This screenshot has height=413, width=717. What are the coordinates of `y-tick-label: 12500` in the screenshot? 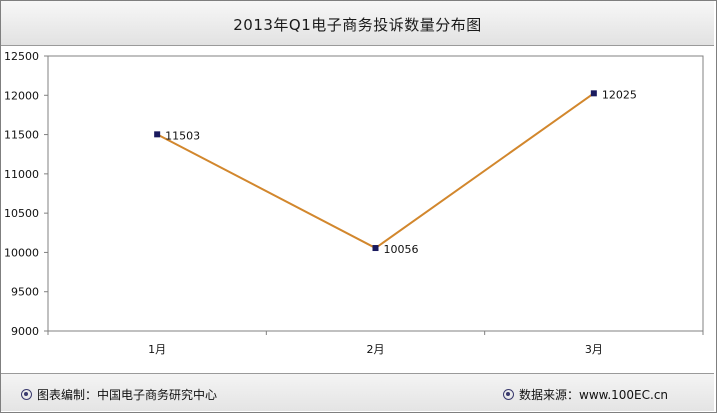 It's located at (21, 56).